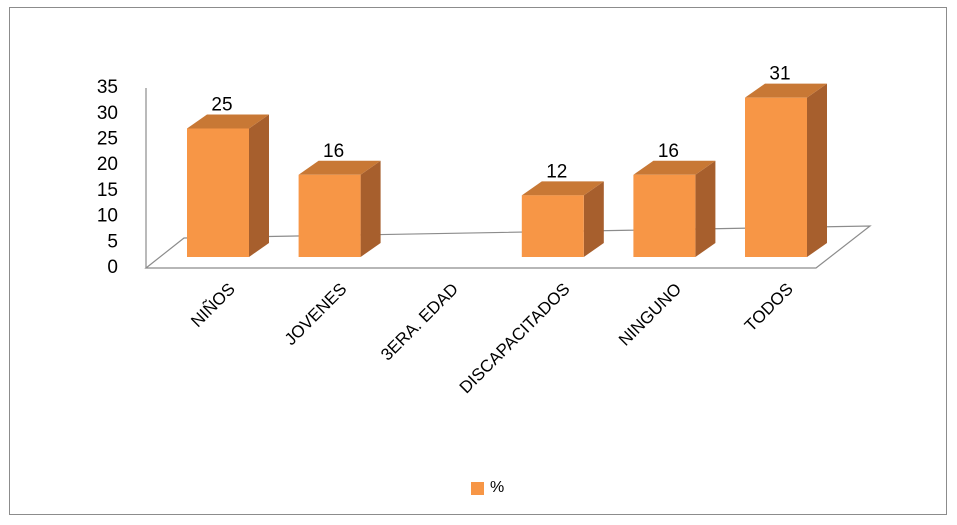 The image size is (957, 525). What do you see at coordinates (497, 487) in the screenshot?
I see `legend-label: %` at bounding box center [497, 487].